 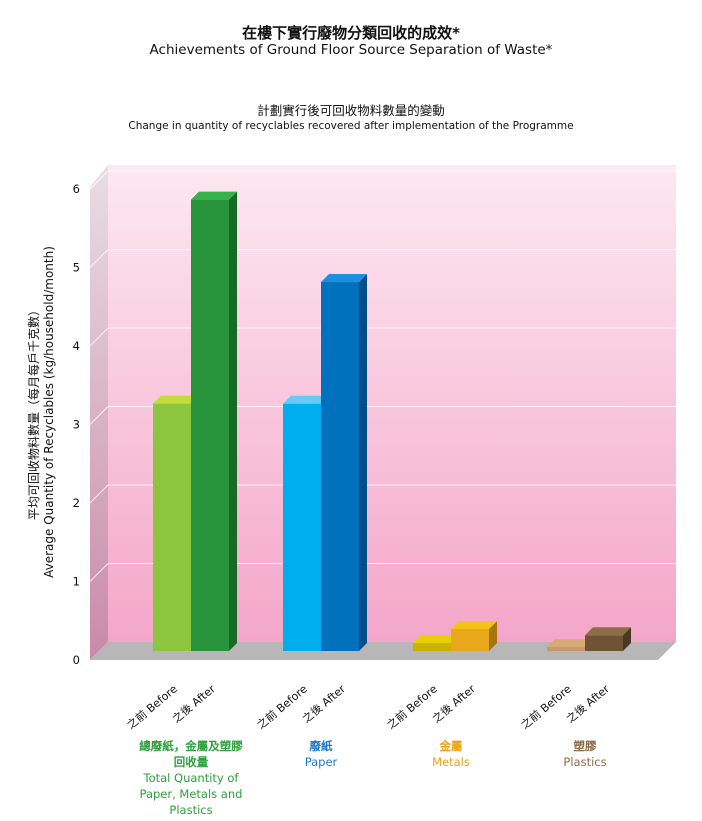 What do you see at coordinates (76, 660) in the screenshot?
I see `y-tick-label: 0` at bounding box center [76, 660].